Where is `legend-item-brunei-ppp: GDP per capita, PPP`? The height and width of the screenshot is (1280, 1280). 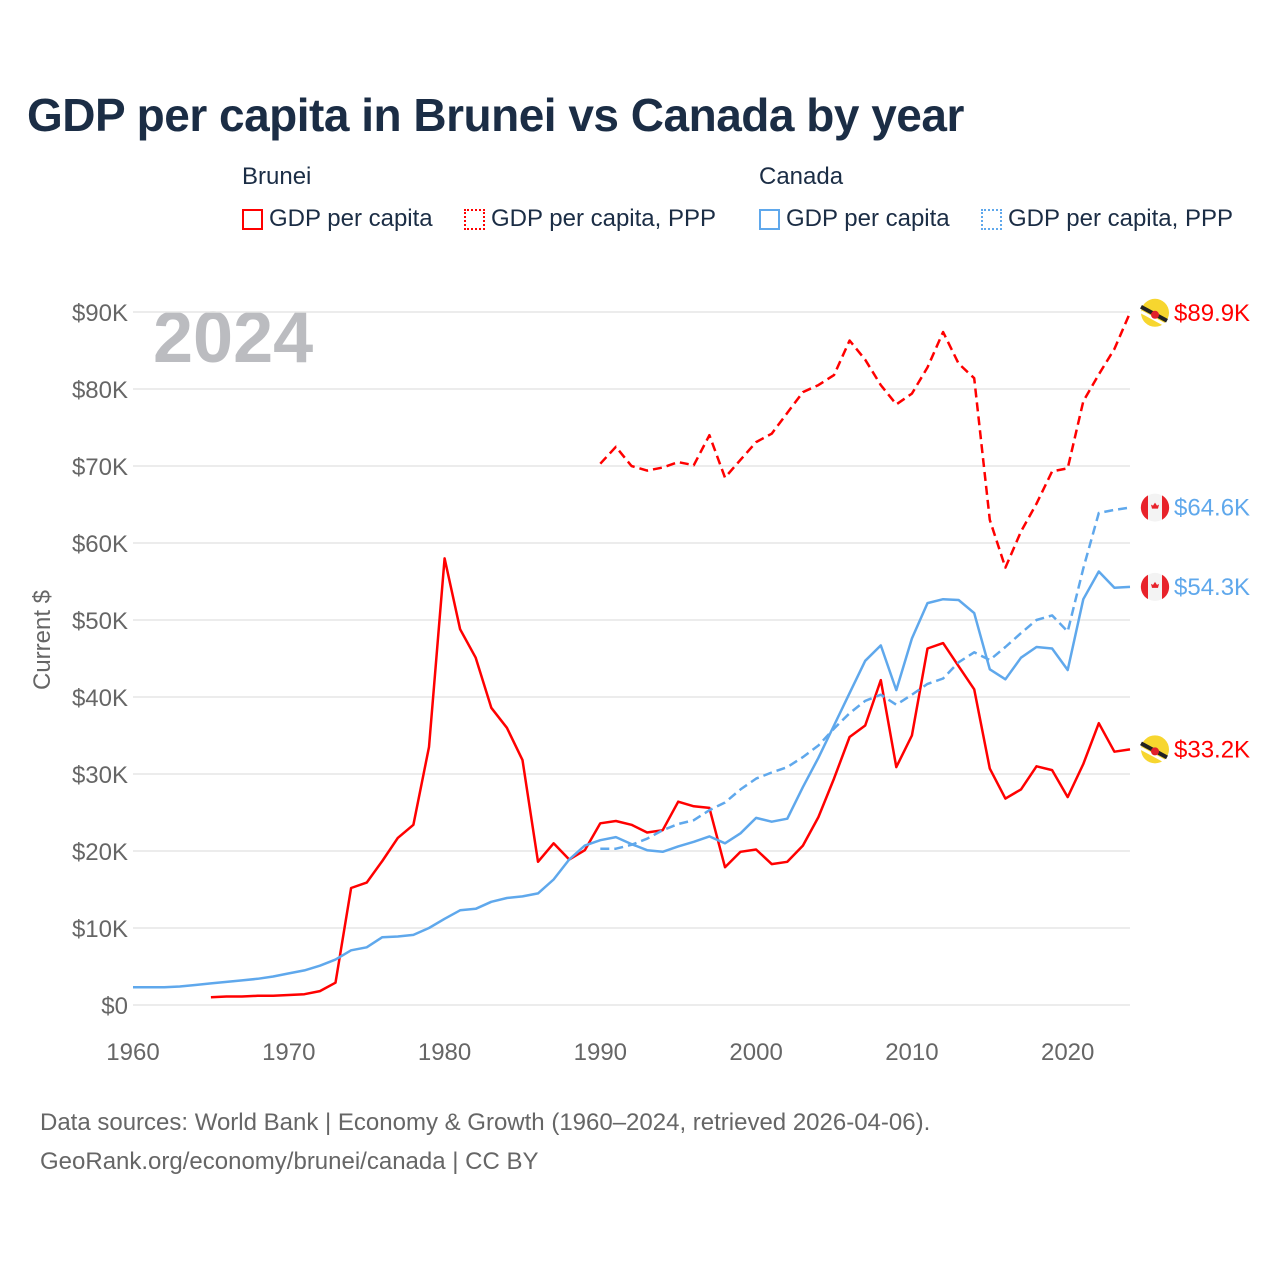
legend-item-brunei-ppp: GDP per capita, PPP is located at coordinates (590, 219).